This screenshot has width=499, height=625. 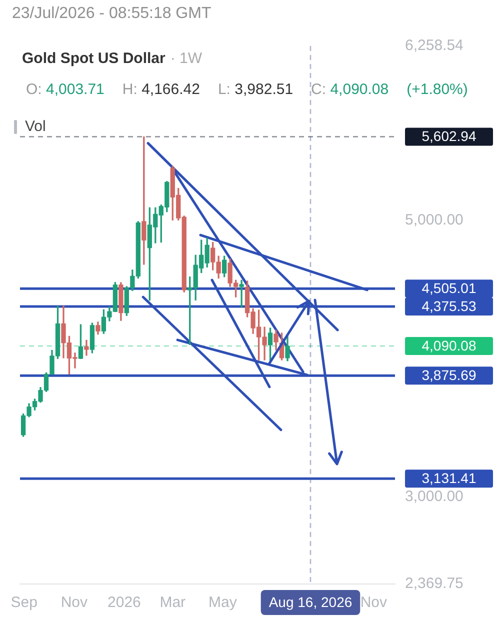 I want to click on annotation: Vol, so click(x=35, y=126).